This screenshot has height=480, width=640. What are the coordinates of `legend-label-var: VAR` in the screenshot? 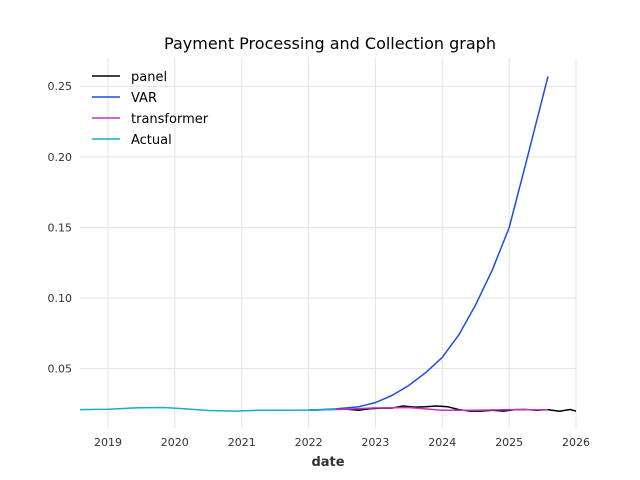 It's located at (144, 98).